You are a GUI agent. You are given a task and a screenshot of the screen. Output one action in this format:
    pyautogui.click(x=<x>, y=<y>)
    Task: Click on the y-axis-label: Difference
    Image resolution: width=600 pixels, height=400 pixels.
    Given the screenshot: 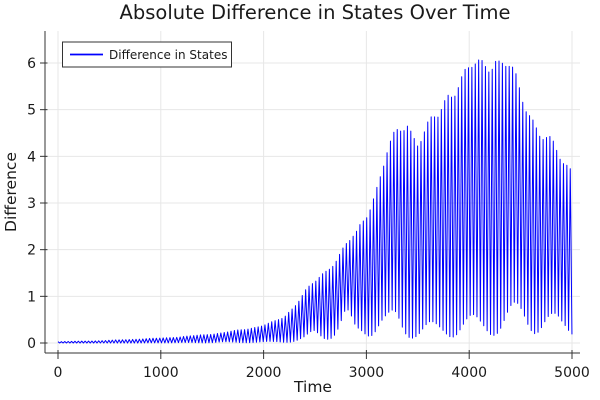 What is the action you would take?
    pyautogui.click(x=11, y=192)
    